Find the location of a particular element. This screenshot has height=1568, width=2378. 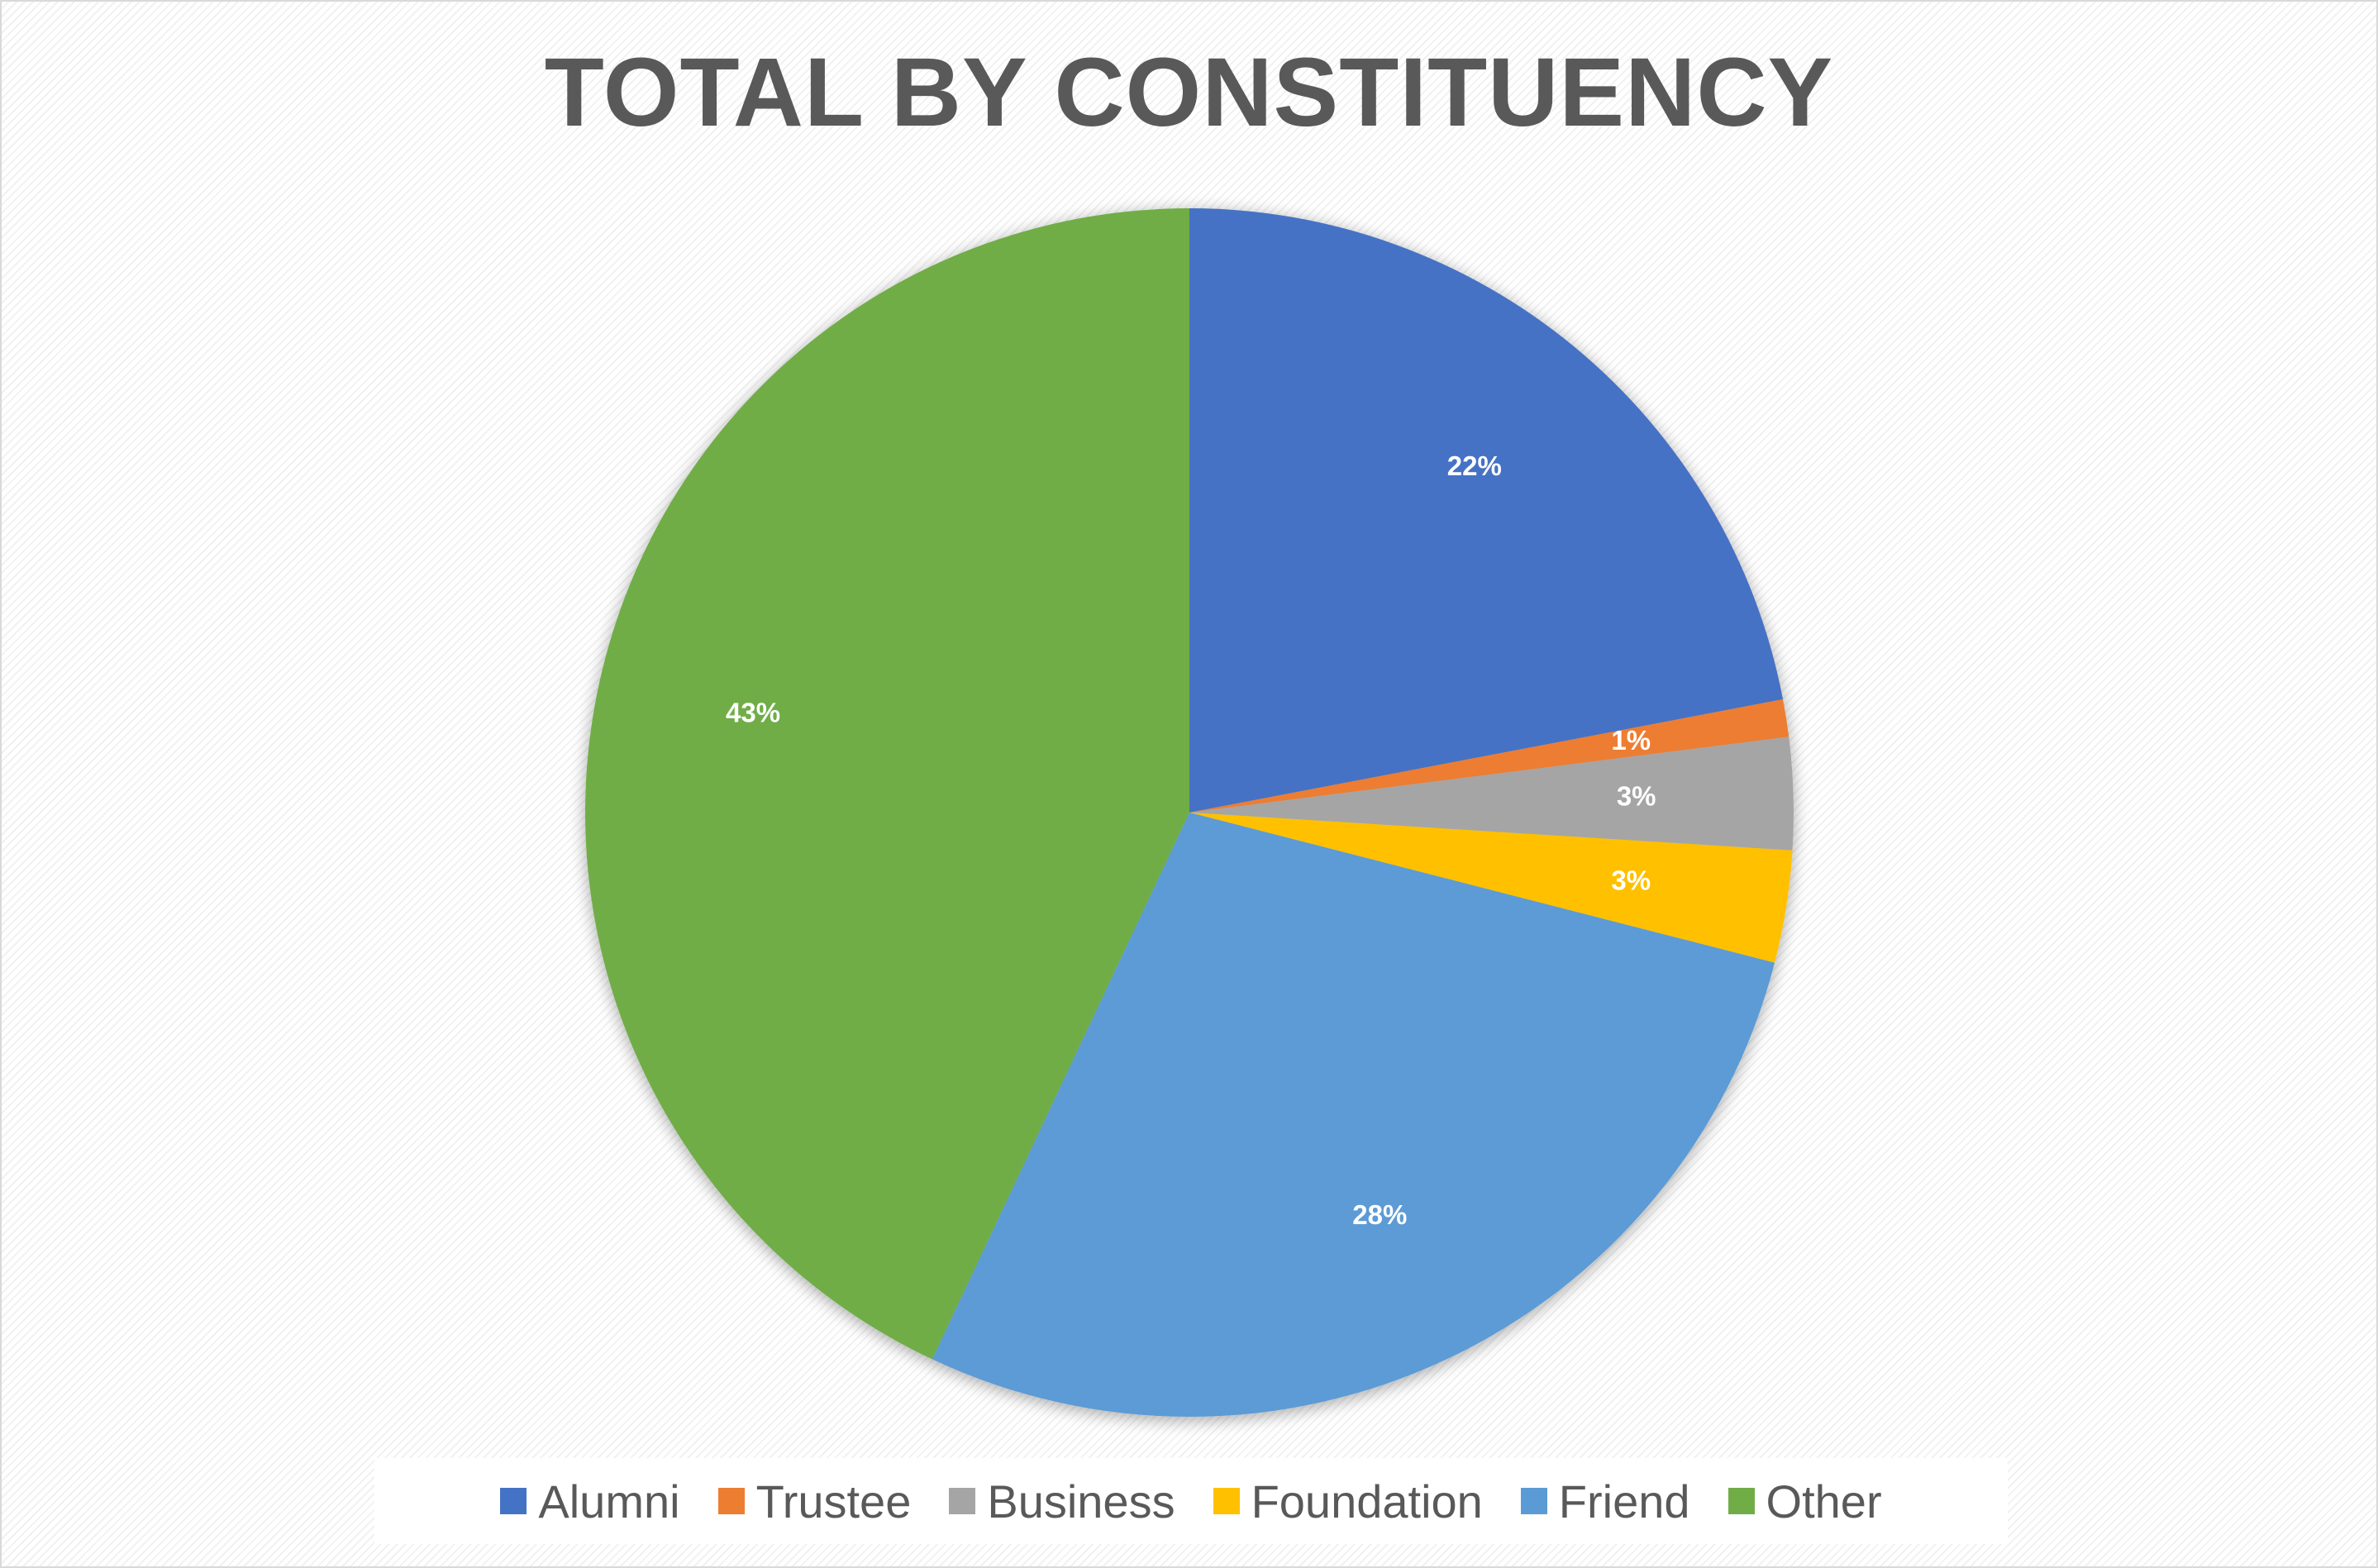

legend-item-foundation: Foundation is located at coordinates (1348, 1501).